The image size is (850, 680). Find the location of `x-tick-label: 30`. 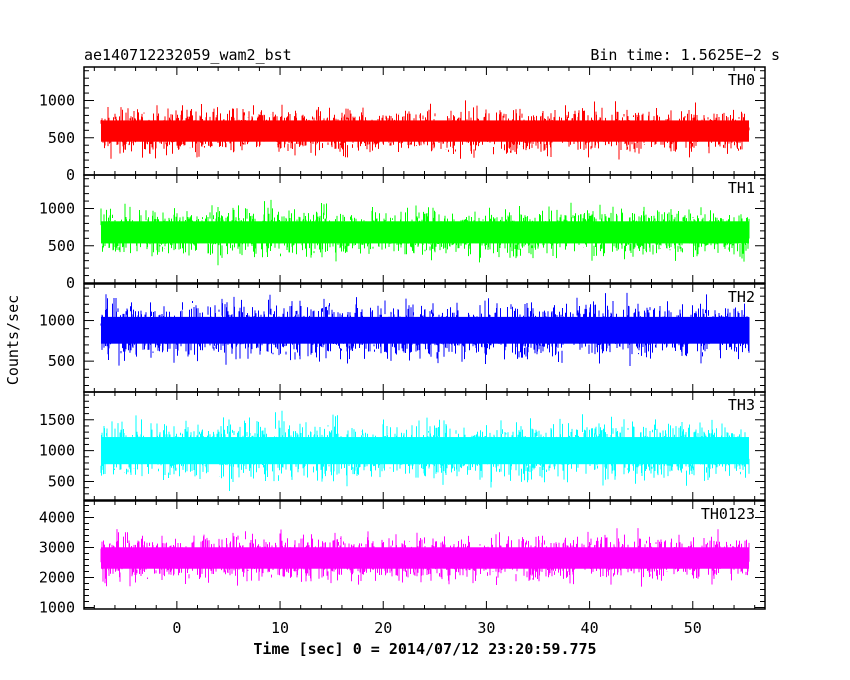

x-tick-label: 30 is located at coordinates (486, 628).